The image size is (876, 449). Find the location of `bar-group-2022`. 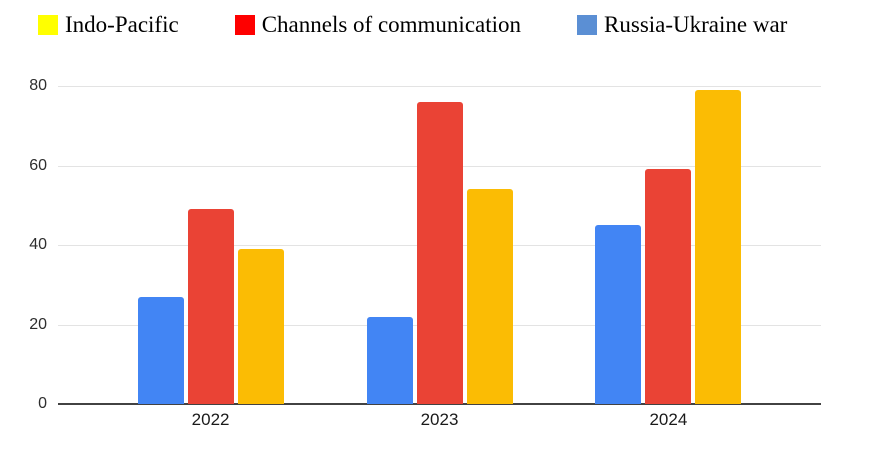

bar-group-2022 is located at coordinates (210, 306).